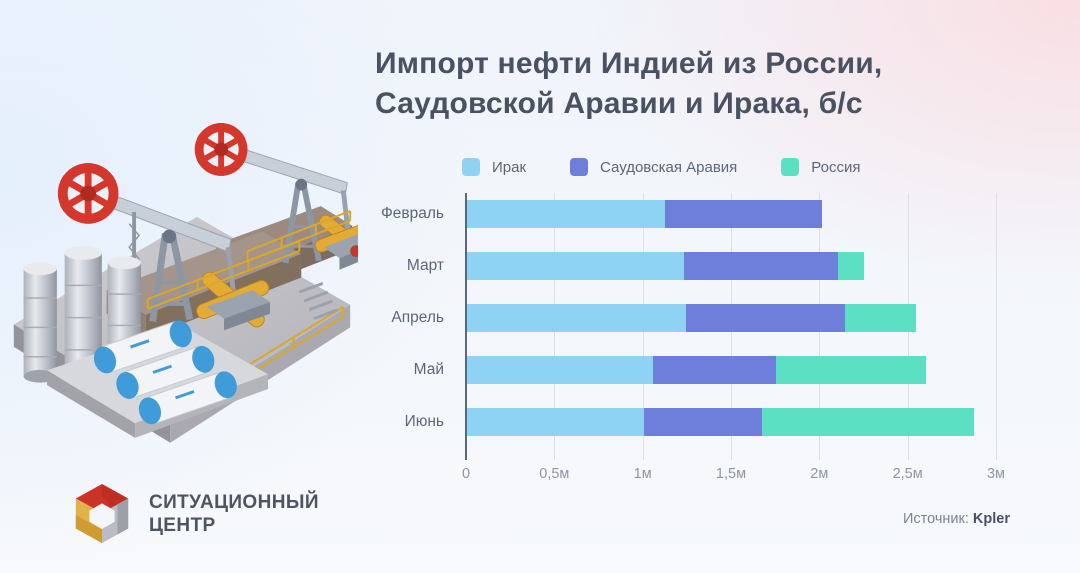  I want to click on y-labels: Февраль Март Апрель Май Июнь, so click(386, 327).